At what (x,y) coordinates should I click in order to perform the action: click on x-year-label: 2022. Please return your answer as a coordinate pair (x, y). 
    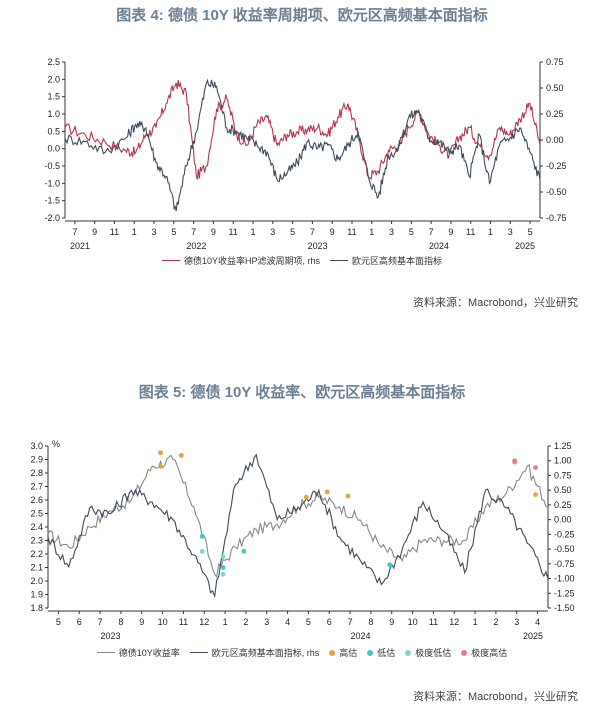
    Looking at the image, I should click on (196, 246).